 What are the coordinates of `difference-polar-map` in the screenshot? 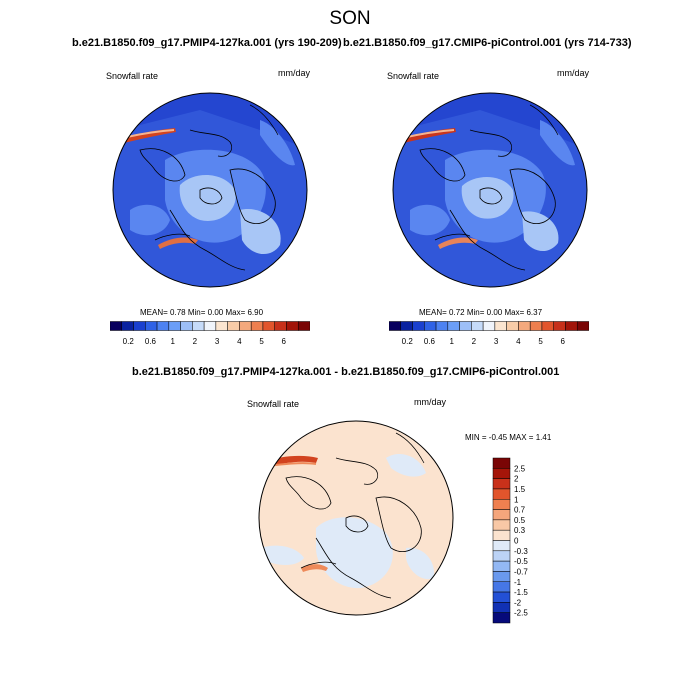 It's located at (356, 518).